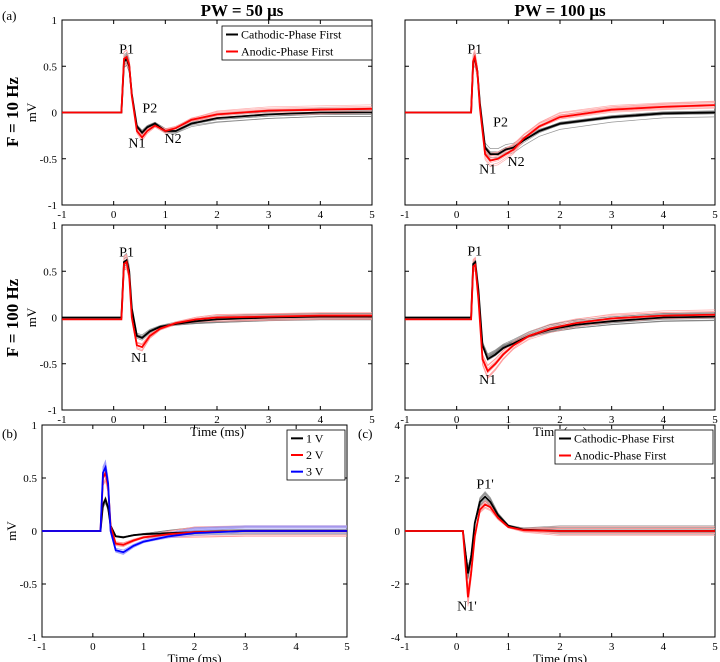 Image resolution: width=720 pixels, height=662 pixels. I want to click on peak-label-n1: N1, so click(487, 380).